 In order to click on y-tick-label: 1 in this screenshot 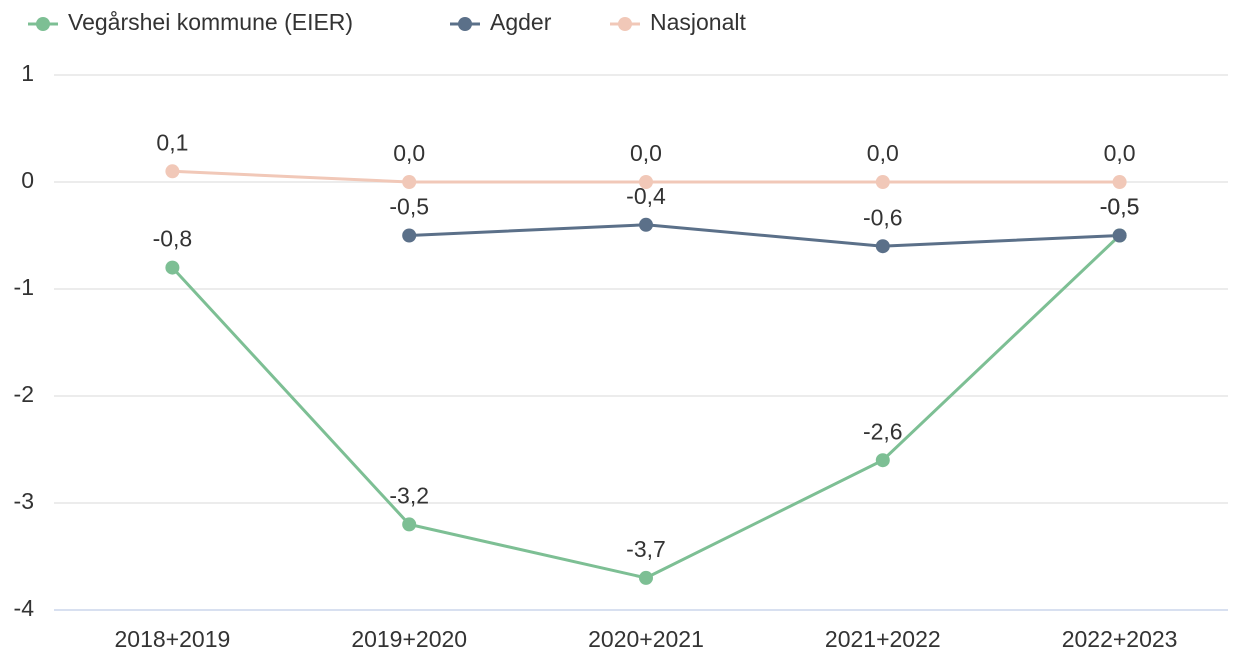, I will do `click(27, 73)`.